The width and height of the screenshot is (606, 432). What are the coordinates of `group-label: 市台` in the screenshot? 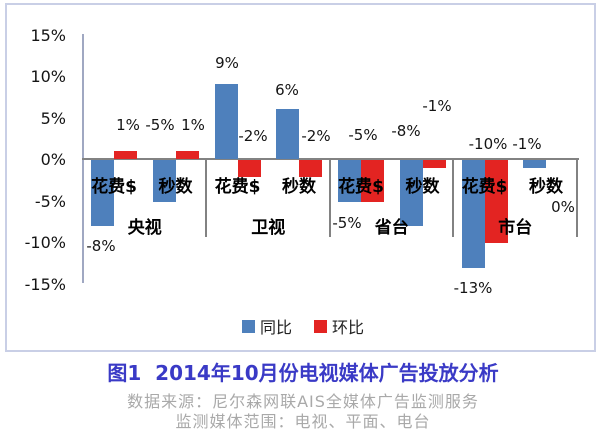 It's located at (515, 228).